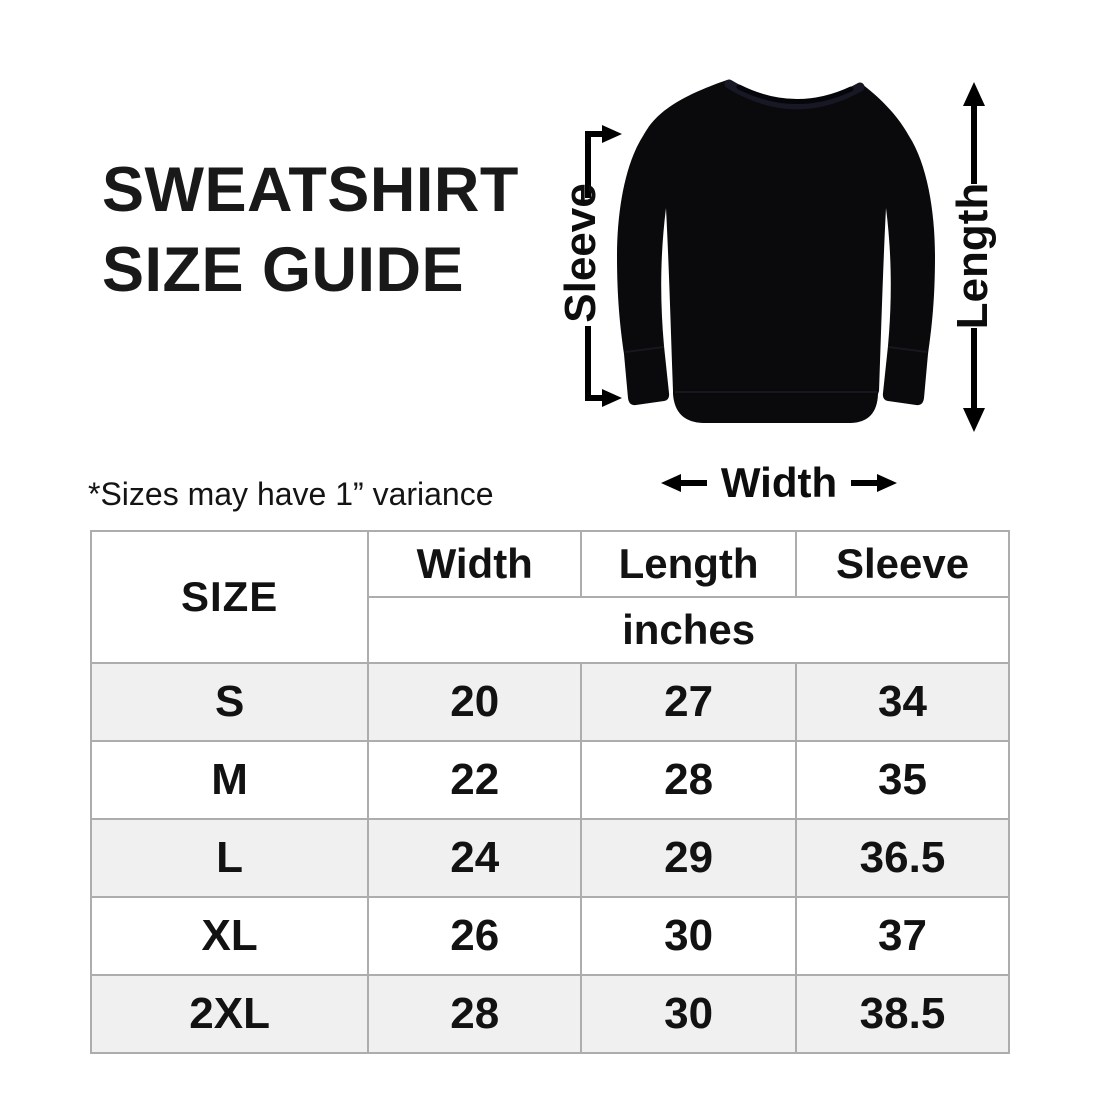 The width and height of the screenshot is (1100, 1100). Describe the element at coordinates (644, 349) in the screenshot. I see `left-cuff-seam` at that location.